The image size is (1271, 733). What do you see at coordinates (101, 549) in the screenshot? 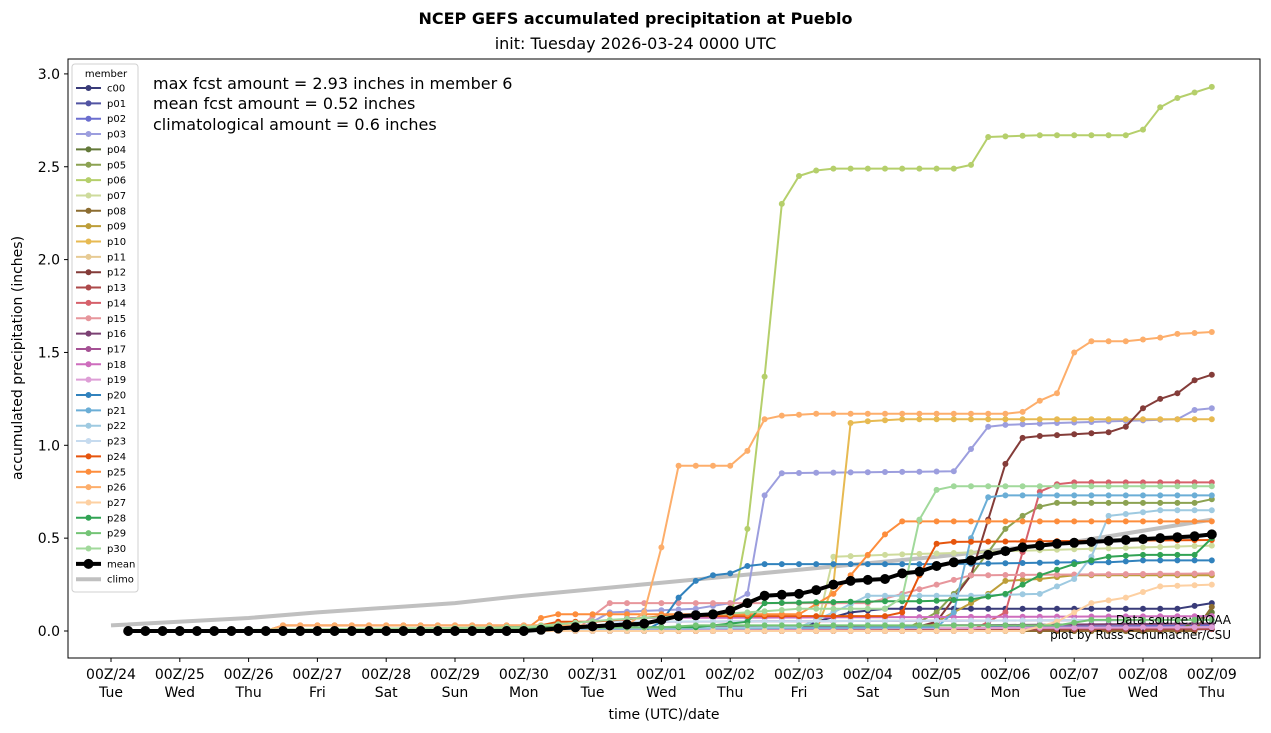
I see `legend-entry-p30: p30` at bounding box center [101, 549].